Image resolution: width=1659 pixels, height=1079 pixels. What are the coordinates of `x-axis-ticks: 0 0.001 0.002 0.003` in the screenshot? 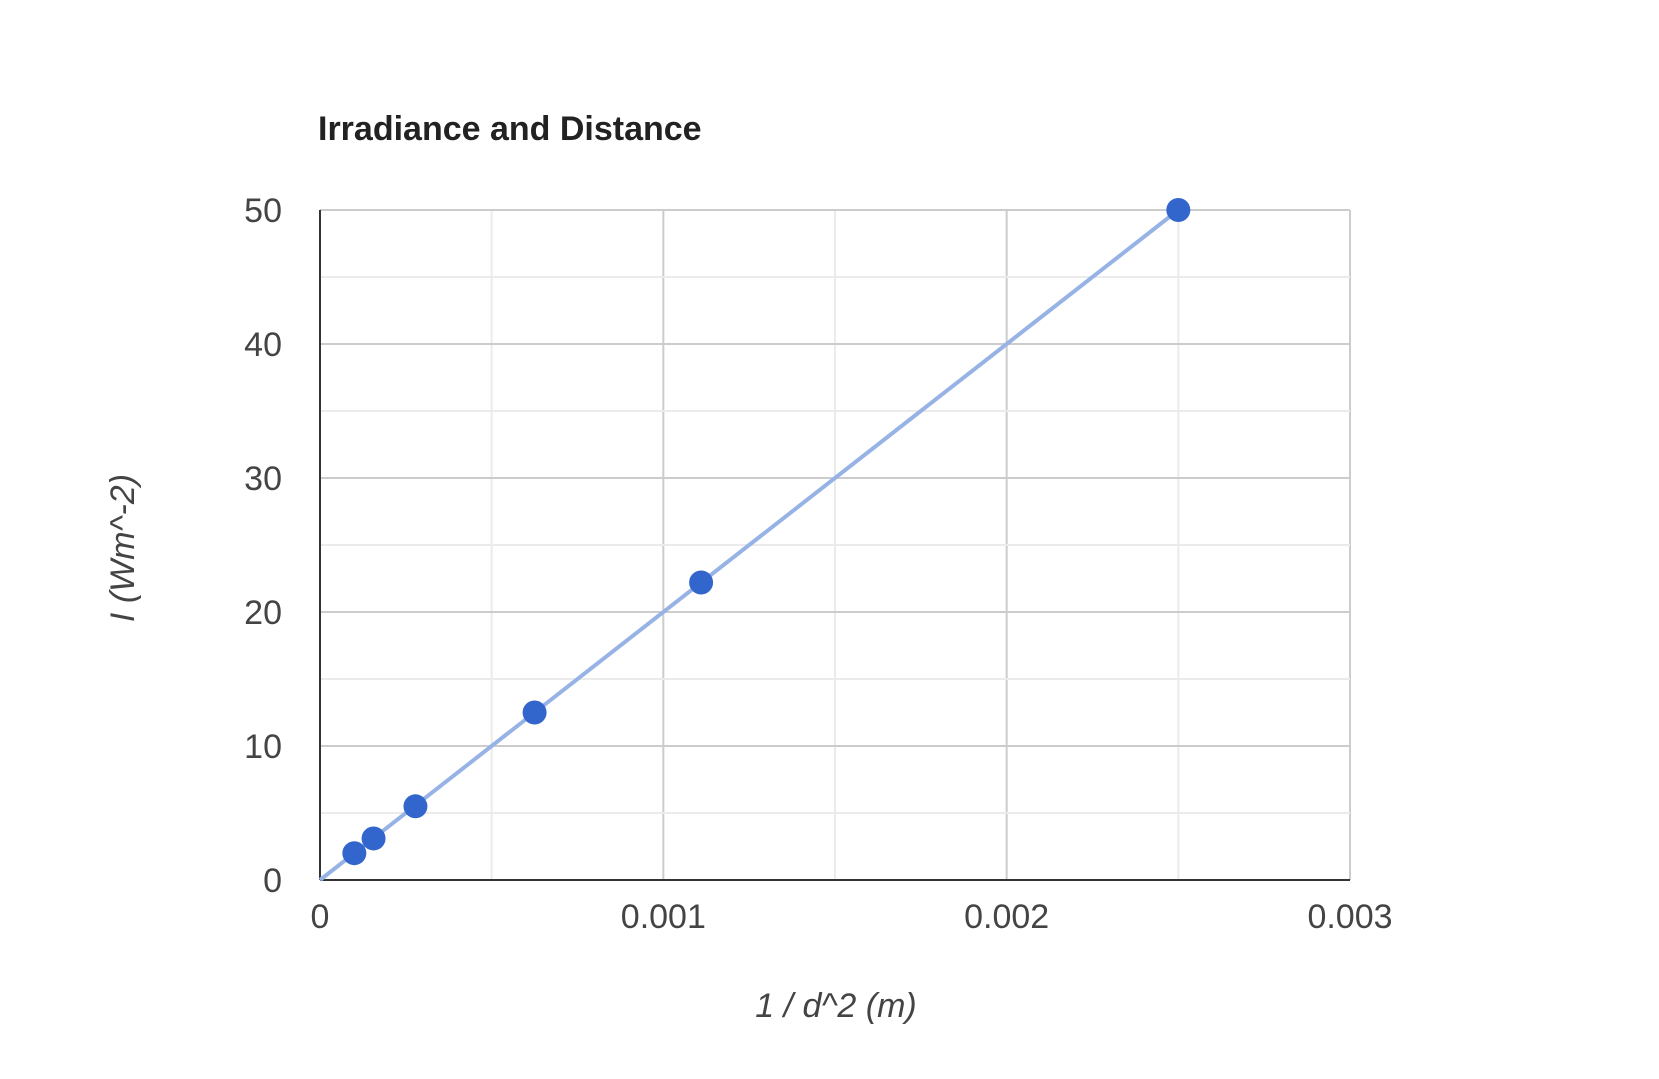 It's located at (852, 917).